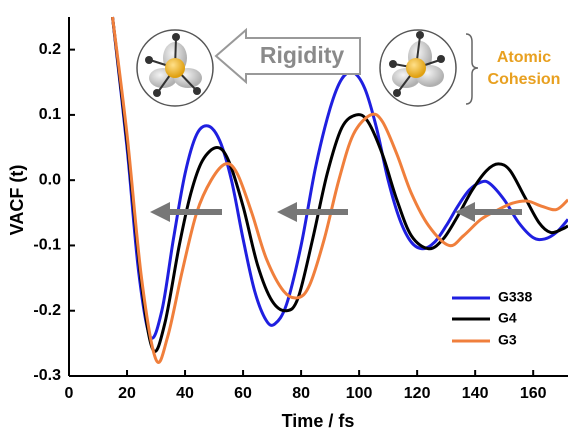  I want to click on y-tick-label: 0.1, so click(50, 114).